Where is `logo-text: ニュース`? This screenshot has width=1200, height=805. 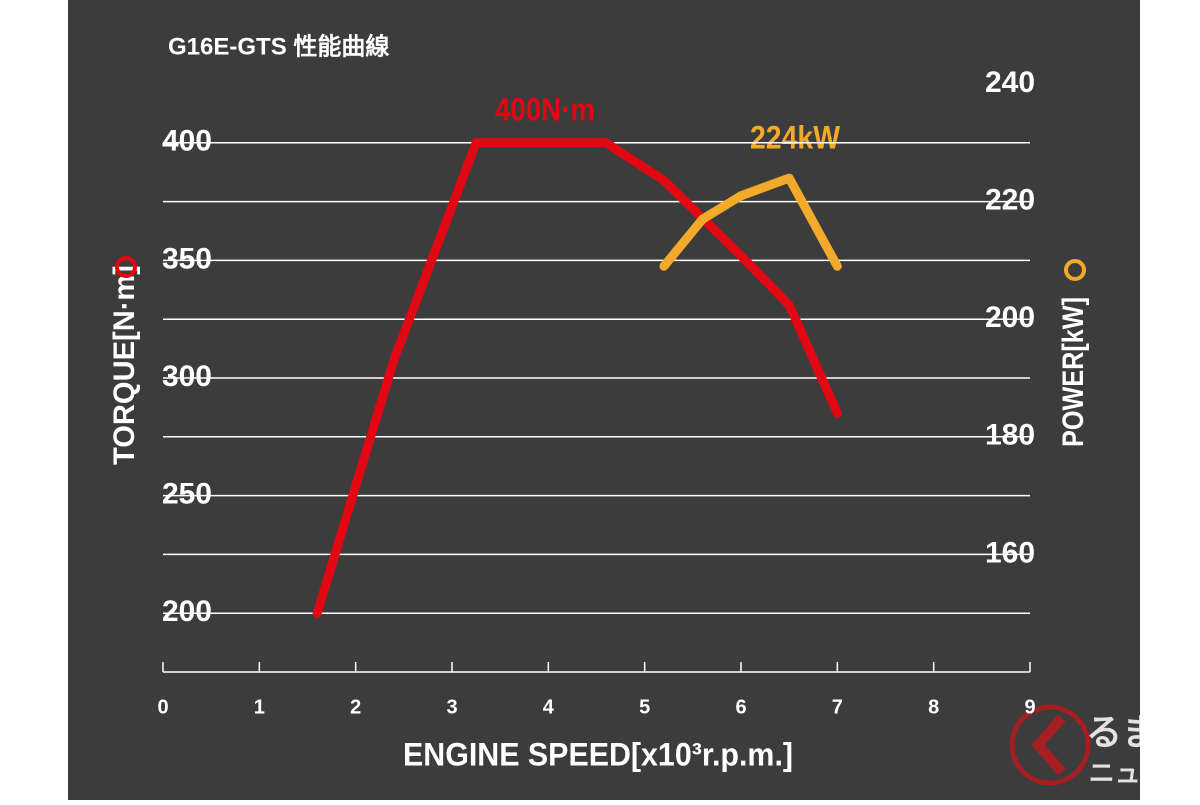
logo-text: ニュース is located at coordinates (1140, 773).